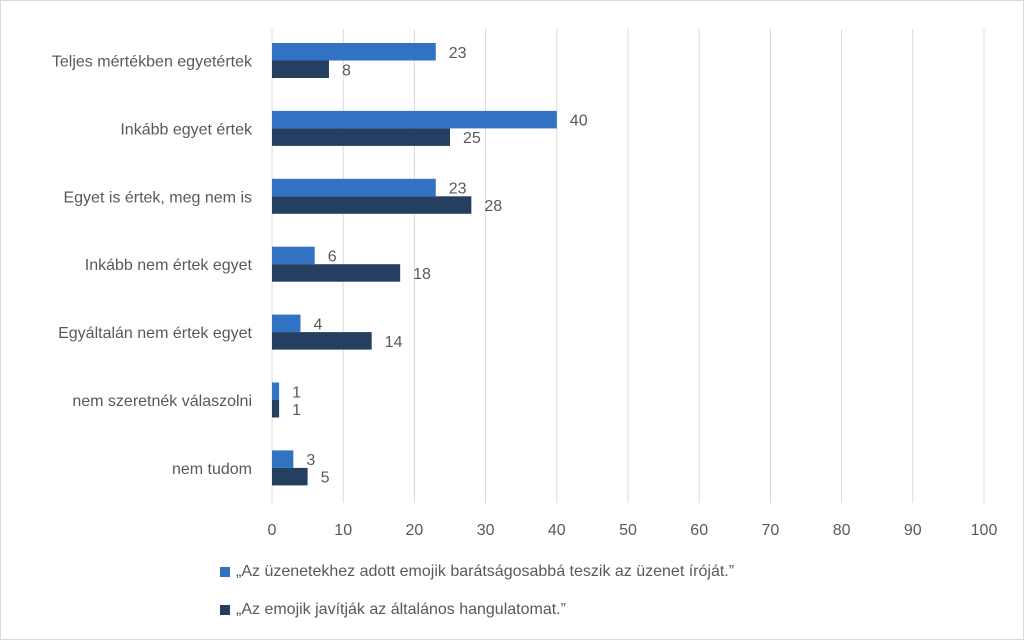  I want to click on data-label: 40, so click(579, 121).